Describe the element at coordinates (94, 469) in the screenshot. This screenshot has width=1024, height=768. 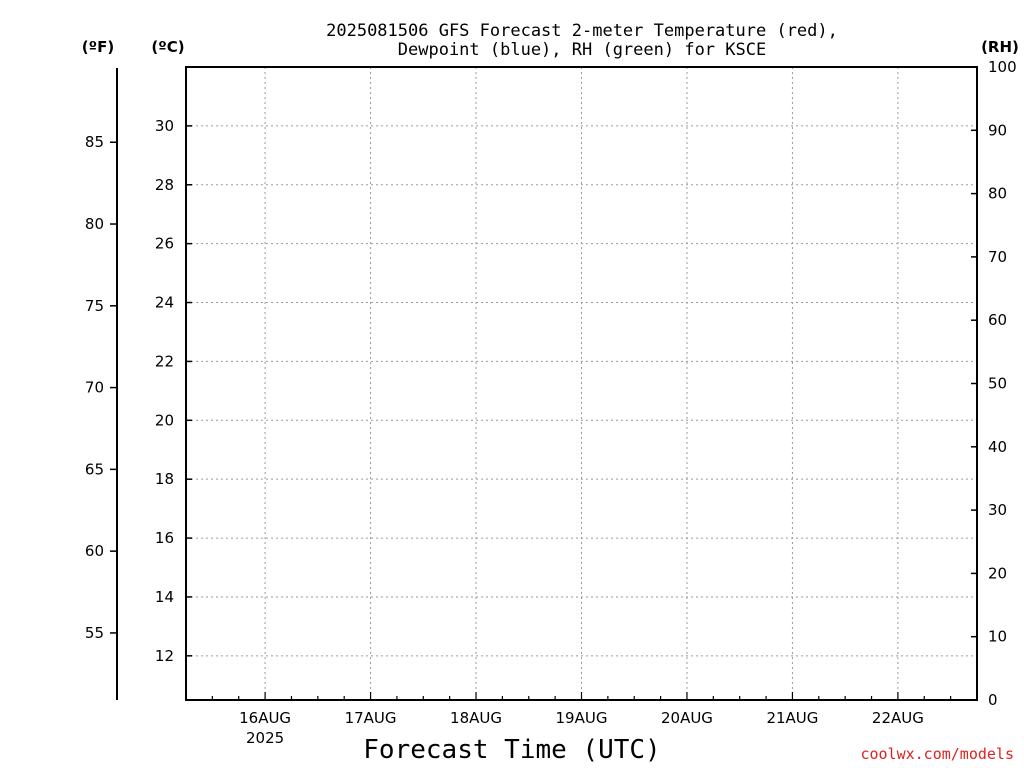
I see `fahrenheit-tick-label: 65` at that location.